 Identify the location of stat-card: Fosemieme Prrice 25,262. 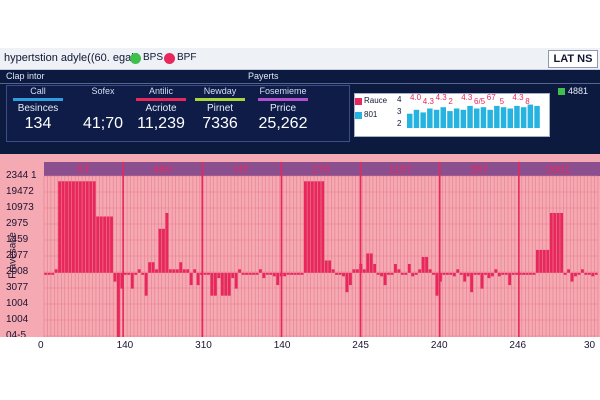
(283, 109).